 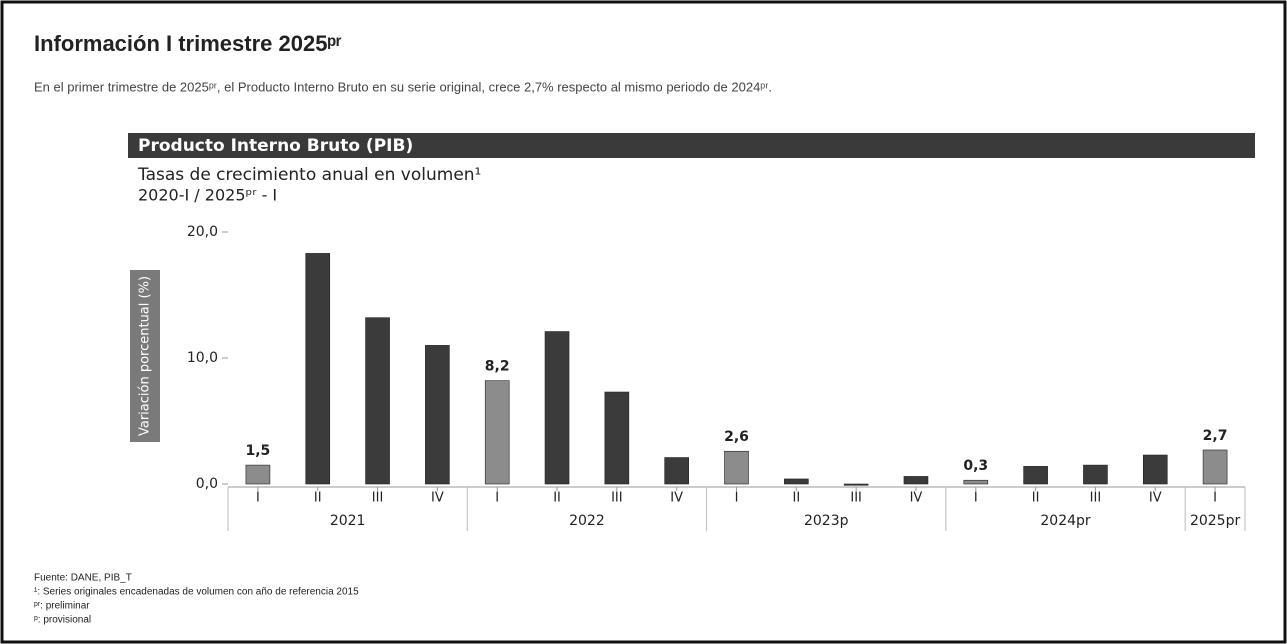 What do you see at coordinates (497, 367) in the screenshot?
I see `value-label: 8,2` at bounding box center [497, 367].